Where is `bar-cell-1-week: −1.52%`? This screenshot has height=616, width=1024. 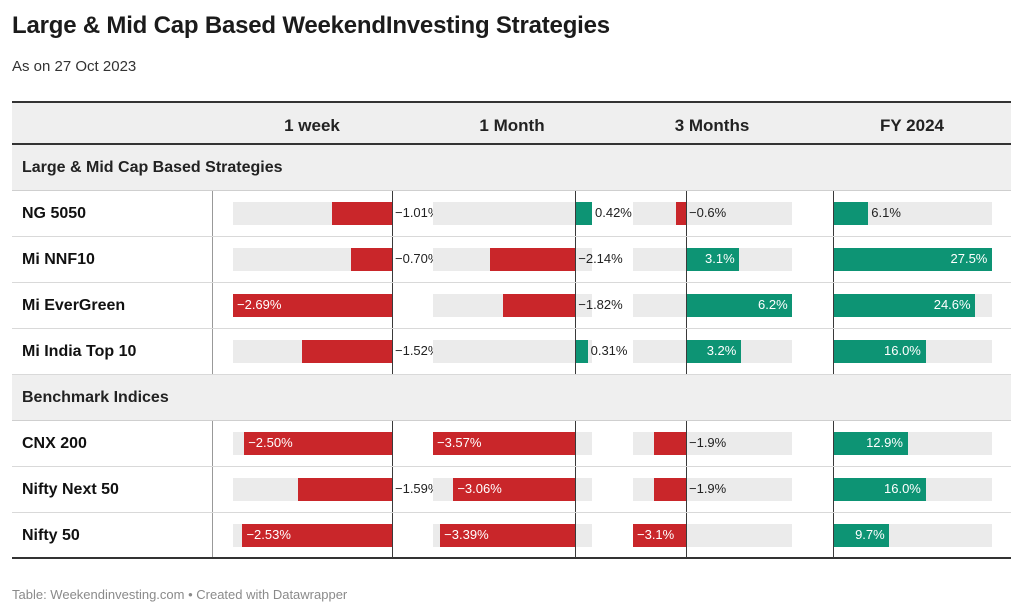
bar-cell-1-week: −1.52% is located at coordinates (325, 351).